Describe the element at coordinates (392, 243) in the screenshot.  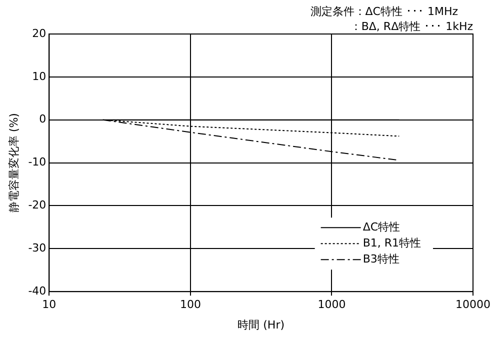
I see `legend-label: B1, R1特性` at that location.